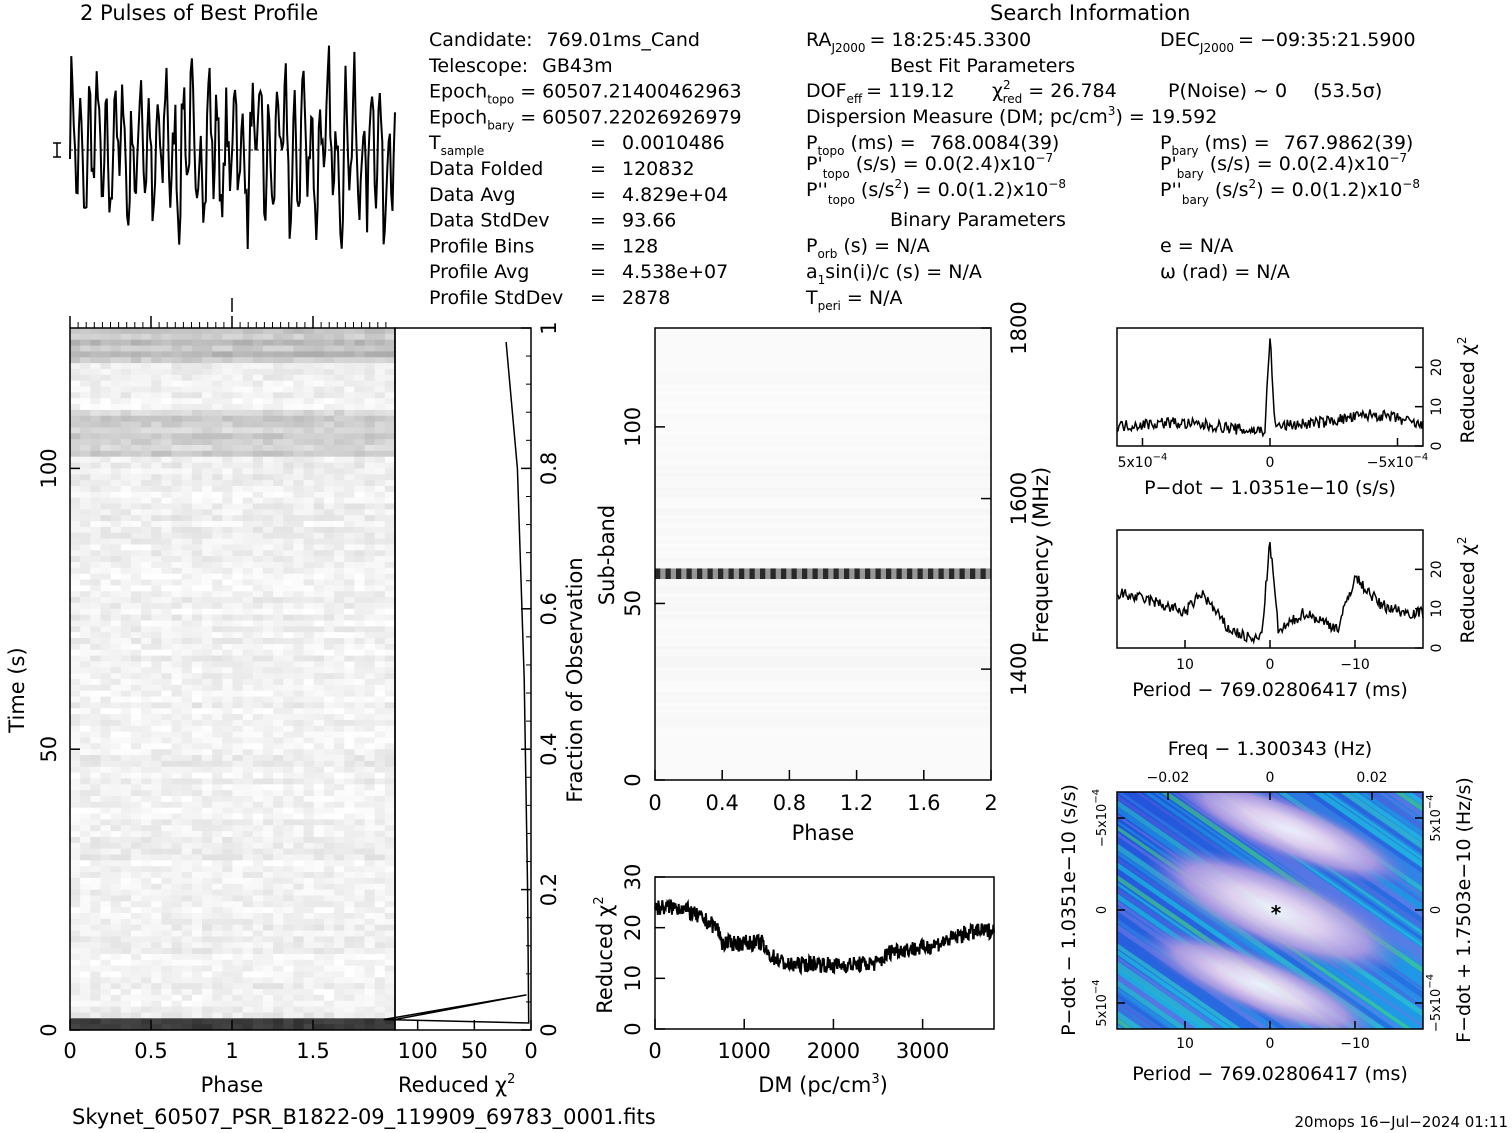 This screenshot has width=1512, height=1133. Describe the element at coordinates (1225, 272) in the screenshot. I see `omega: ω (rad) = N/A` at that location.